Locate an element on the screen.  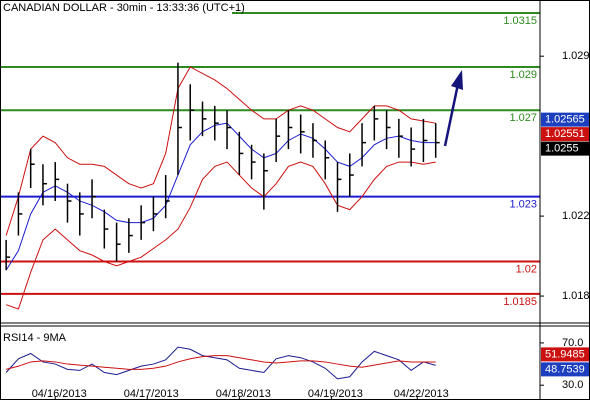
y-tick-label: 1.0184 is located at coordinates (576, 296).